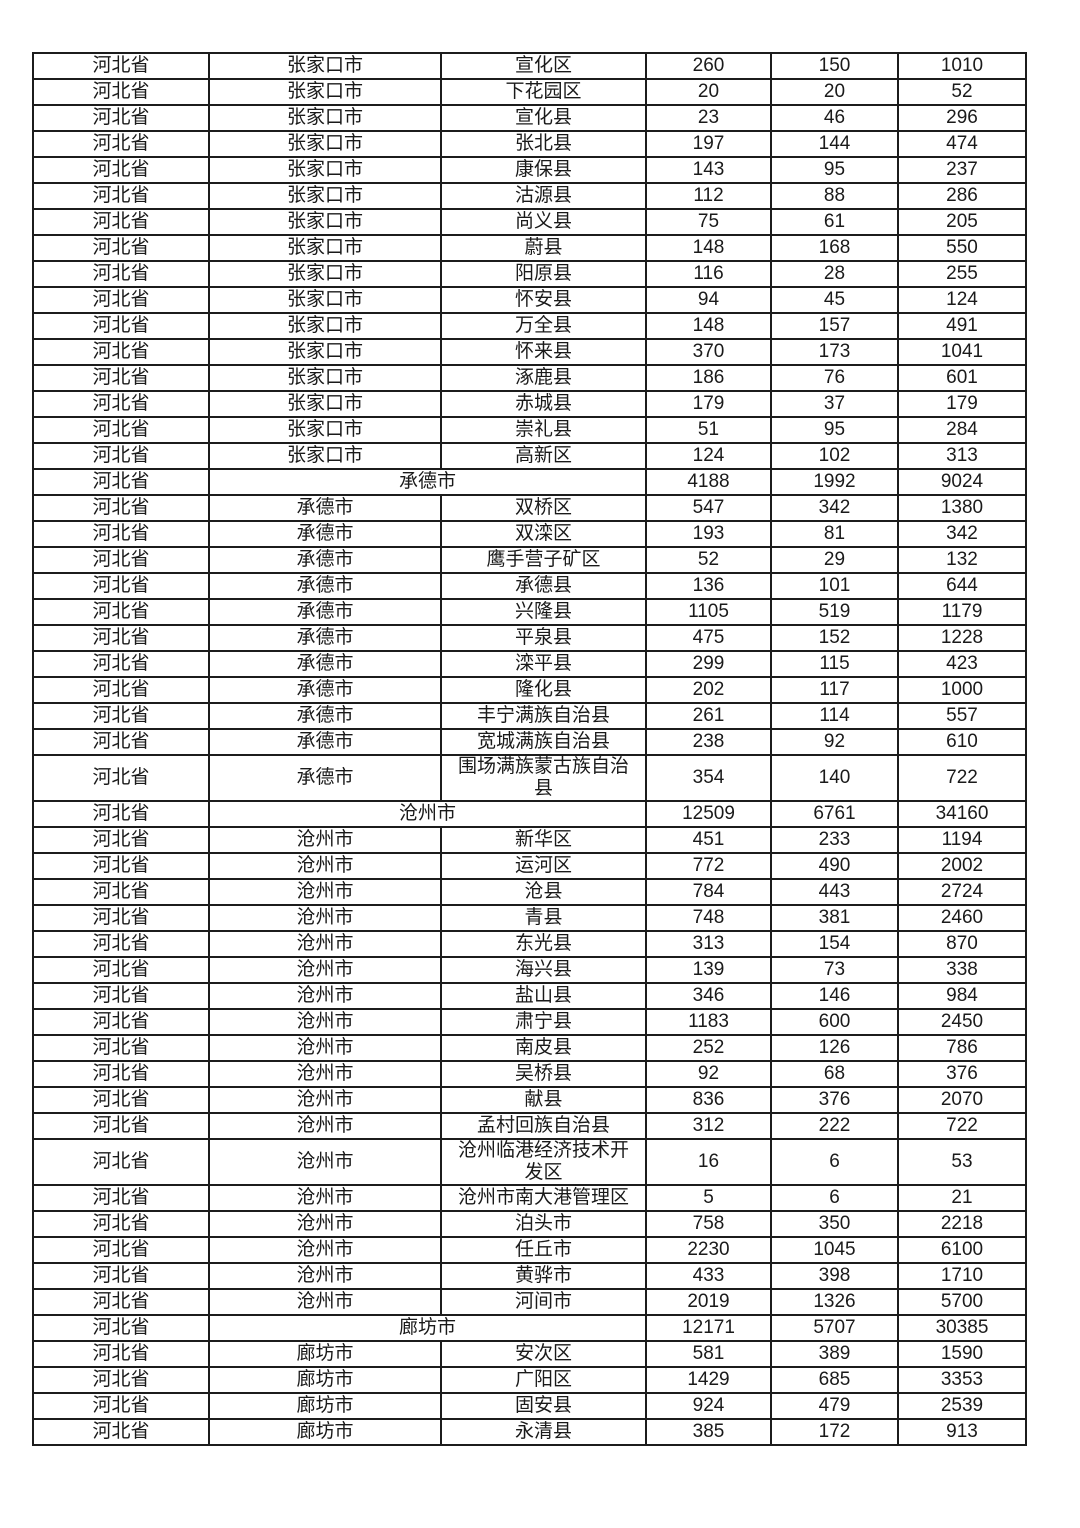 The image size is (1080, 1528). Describe the element at coordinates (543, 1276) in the screenshot. I see `district-cell: 黄骅市` at that location.